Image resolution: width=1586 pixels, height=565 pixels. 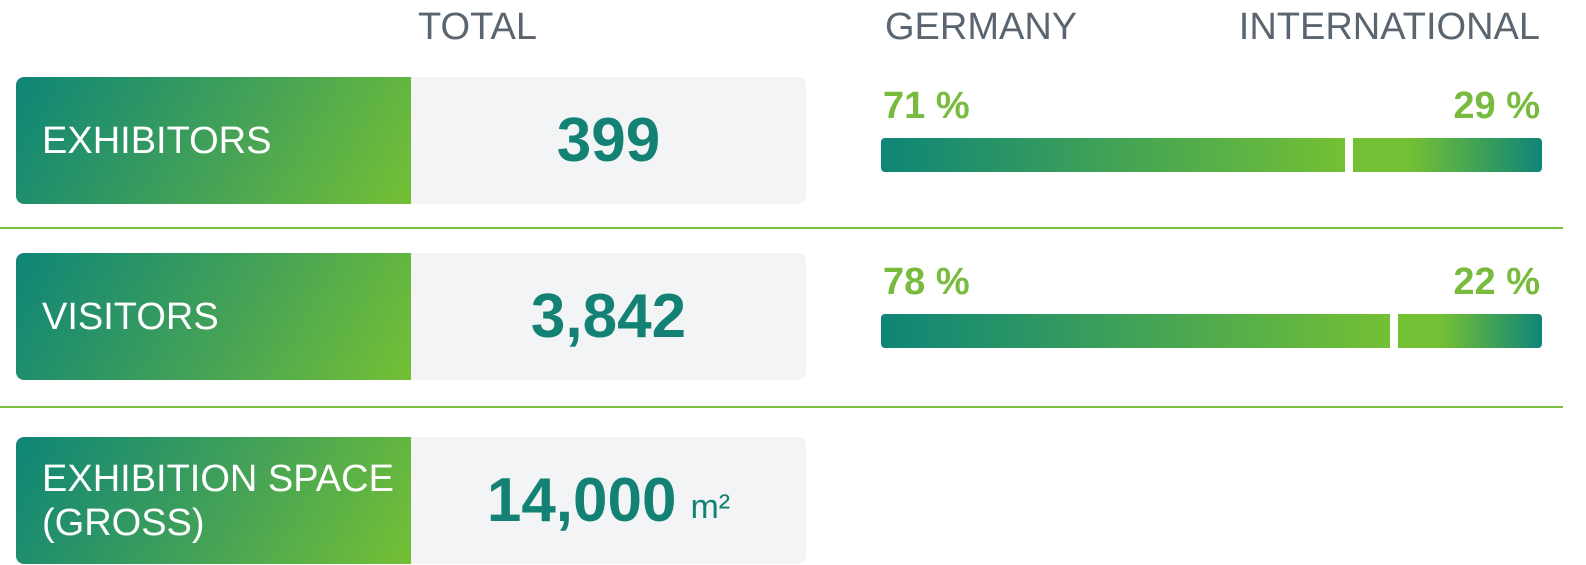 What do you see at coordinates (213, 316) in the screenshot?
I see `row-label: VISITORS` at bounding box center [213, 316].